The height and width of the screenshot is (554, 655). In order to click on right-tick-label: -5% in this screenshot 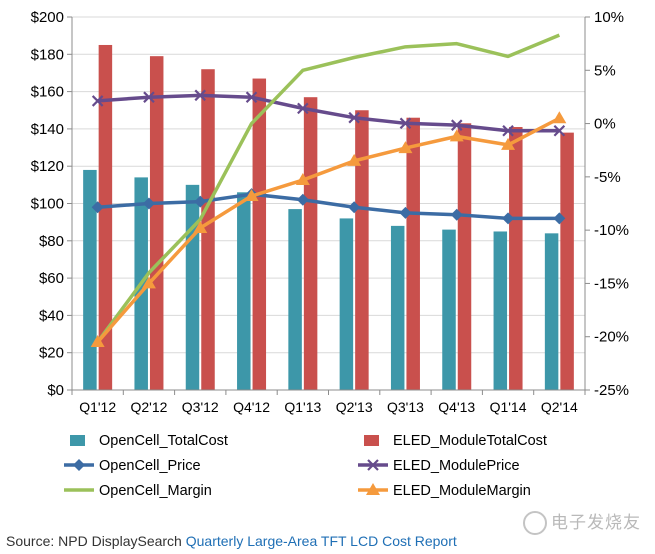, I will do `click(607, 177)`.